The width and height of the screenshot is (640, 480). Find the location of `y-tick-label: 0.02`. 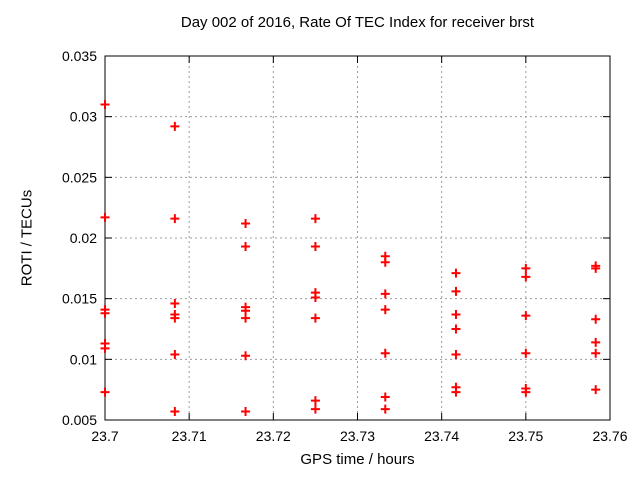

y-tick-label: 0.02 is located at coordinates (83, 238).